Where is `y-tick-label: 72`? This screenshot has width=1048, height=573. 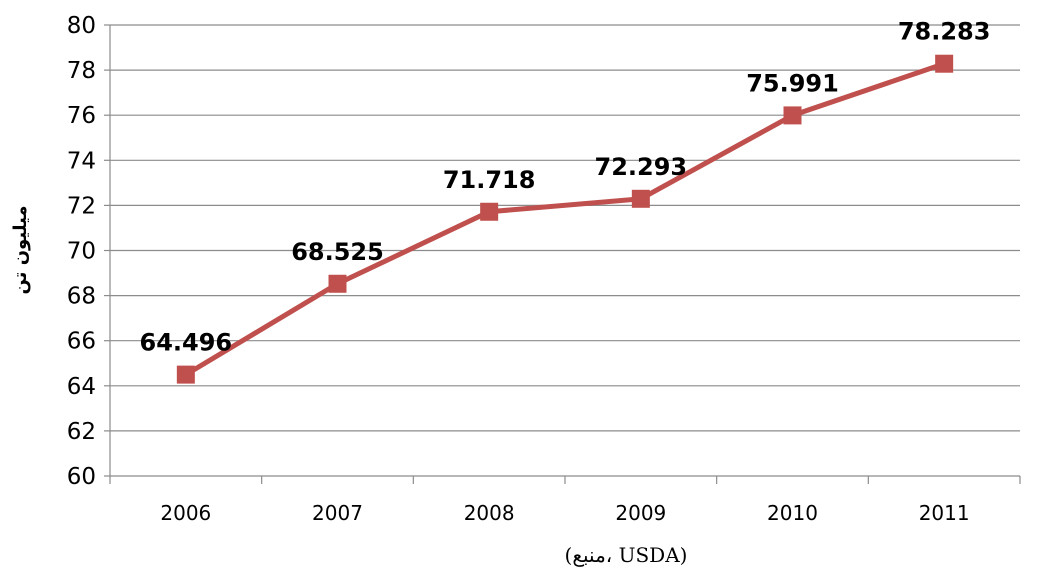 y-tick-label: 72 is located at coordinates (81, 206).